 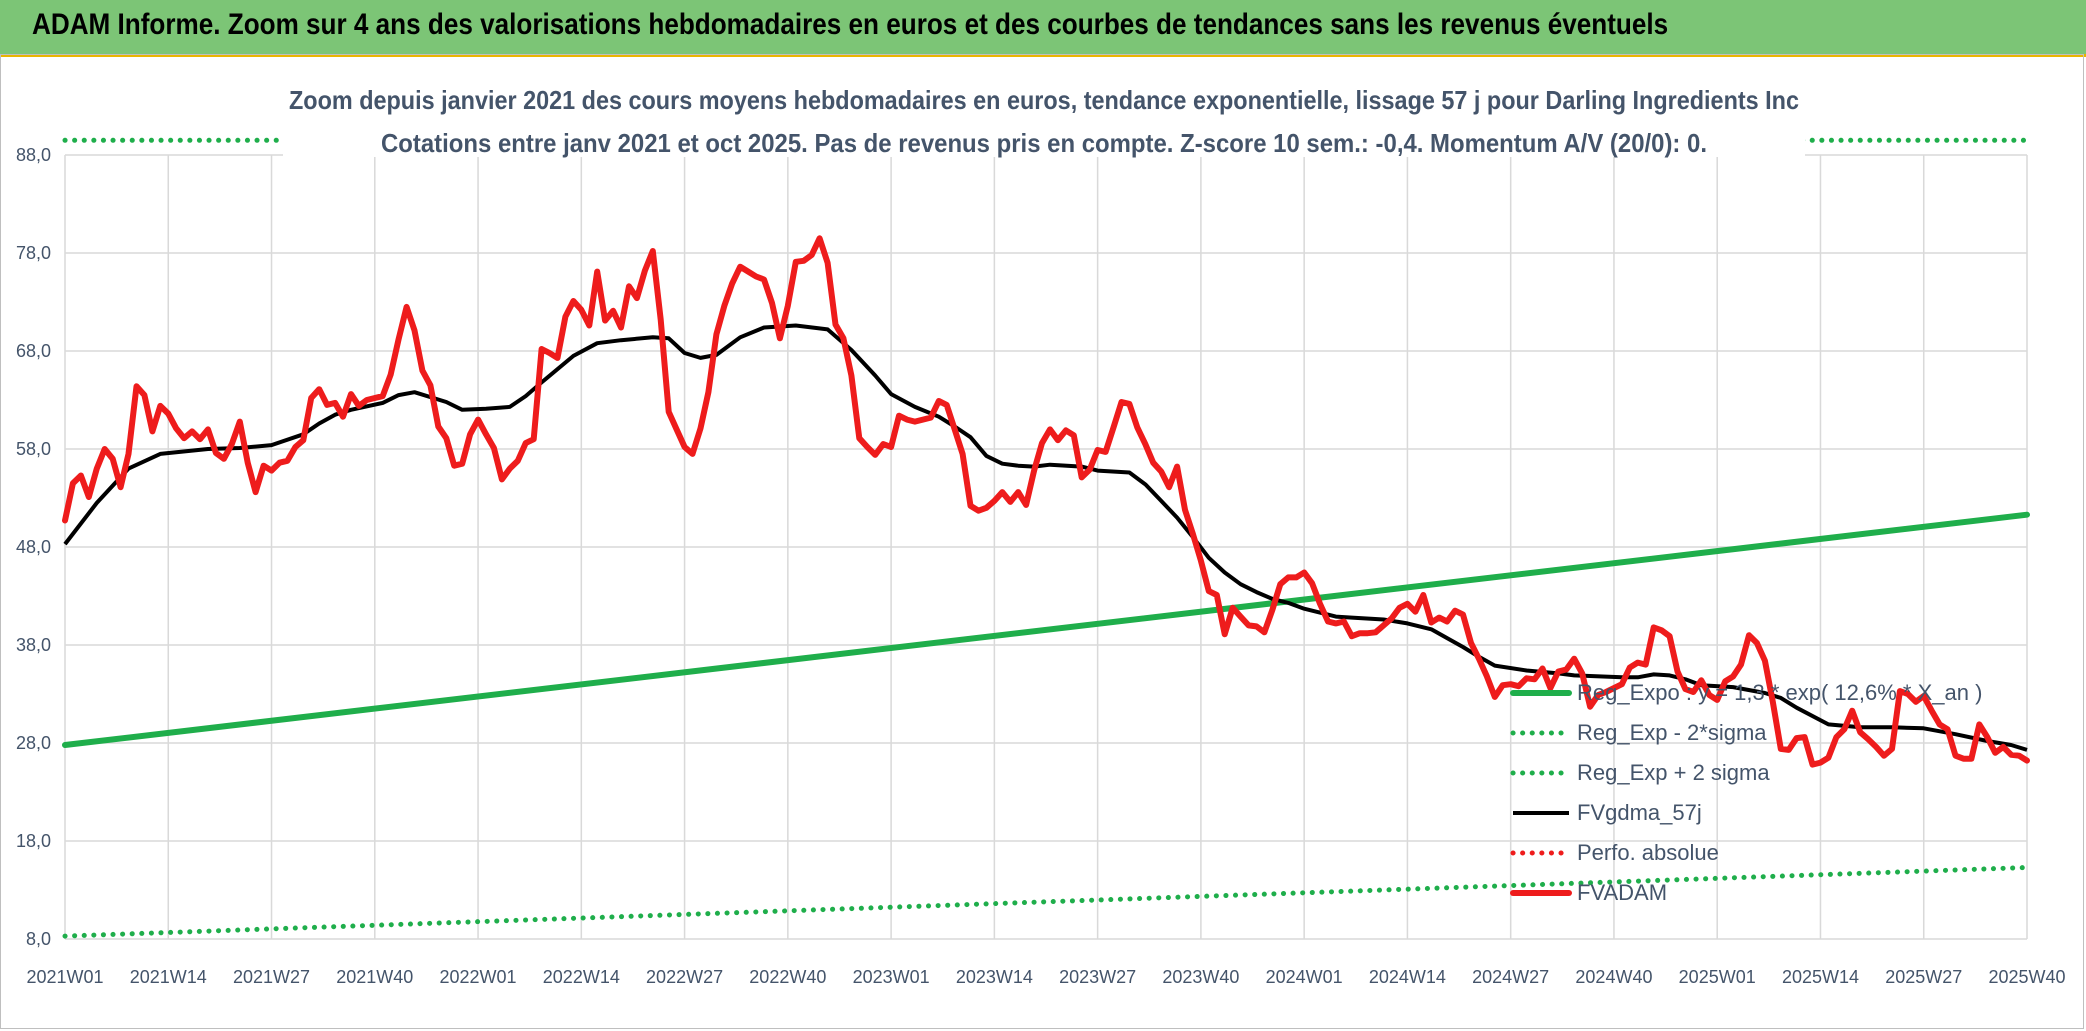 I want to click on legend-entry: Reg_Expo : y = 1,3 * exp( 12,6% * X_an ), so click(x=1779, y=692).